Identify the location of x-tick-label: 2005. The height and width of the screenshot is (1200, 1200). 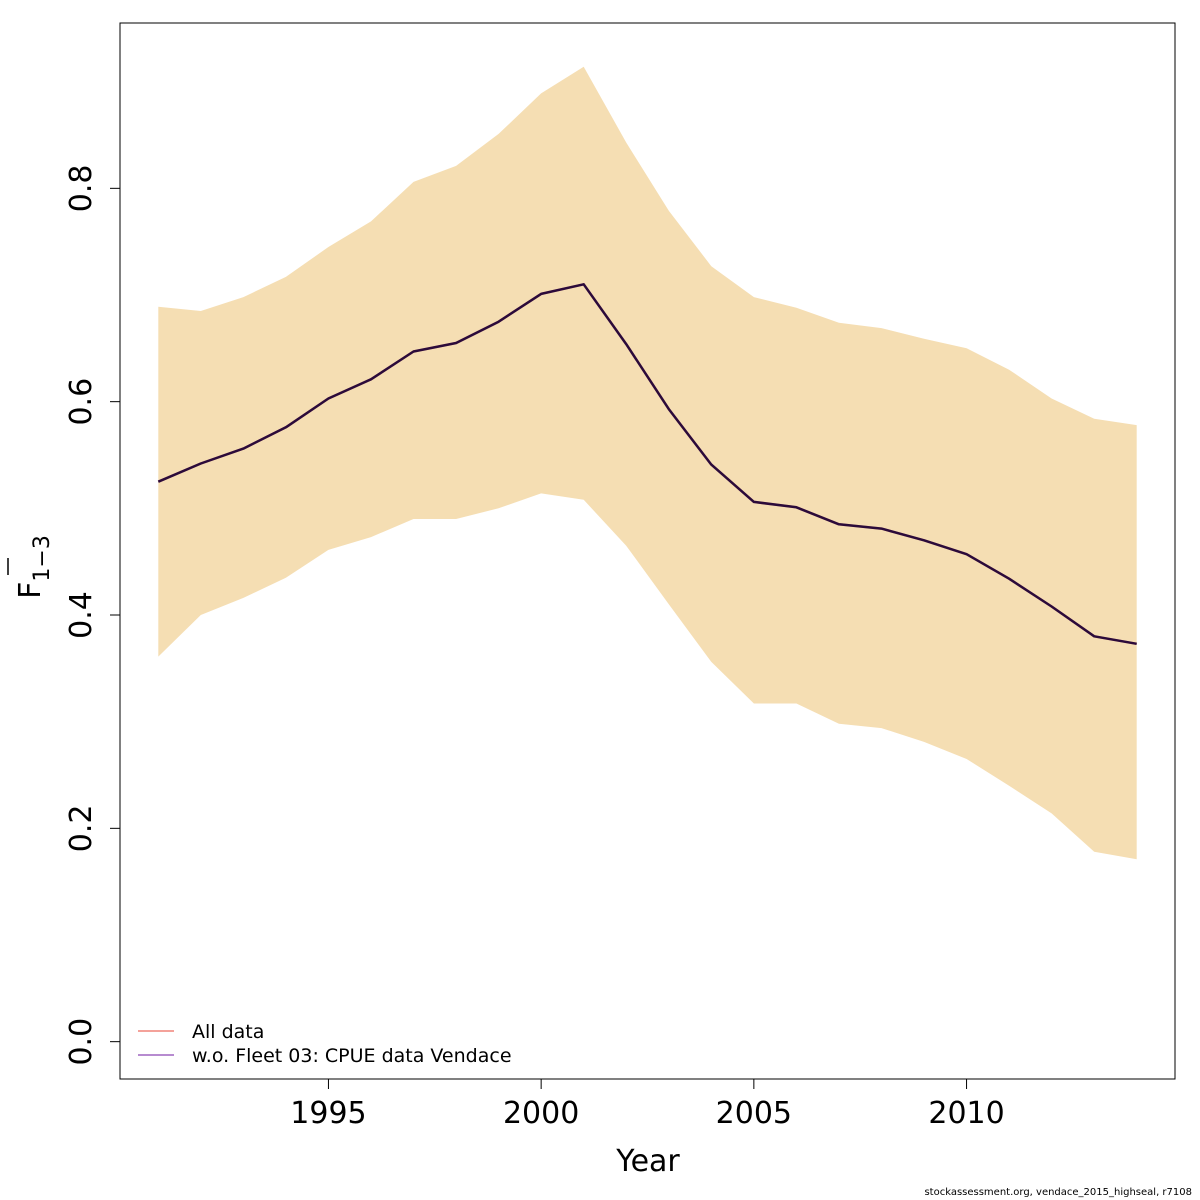
(754, 1113).